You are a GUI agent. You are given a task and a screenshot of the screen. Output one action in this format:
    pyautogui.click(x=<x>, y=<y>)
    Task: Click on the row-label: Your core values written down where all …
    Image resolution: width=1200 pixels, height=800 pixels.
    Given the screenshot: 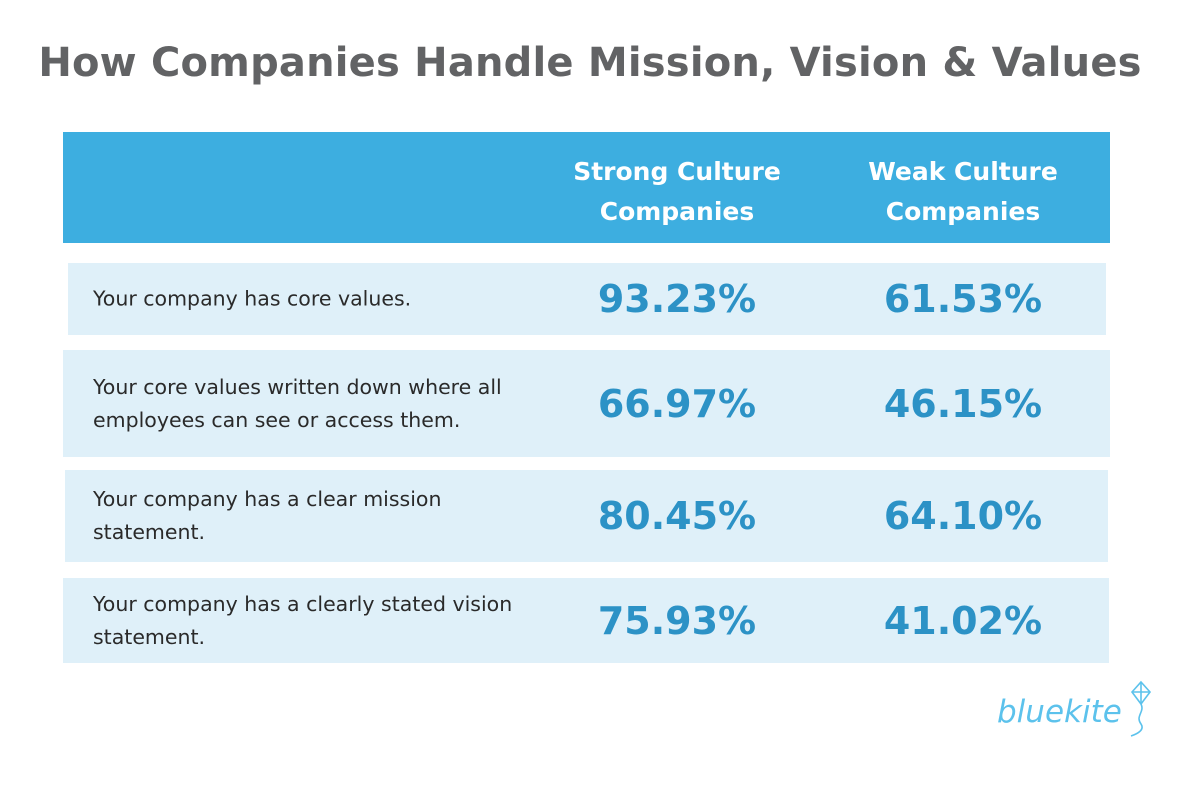 What is the action you would take?
    pyautogui.click(x=297, y=403)
    